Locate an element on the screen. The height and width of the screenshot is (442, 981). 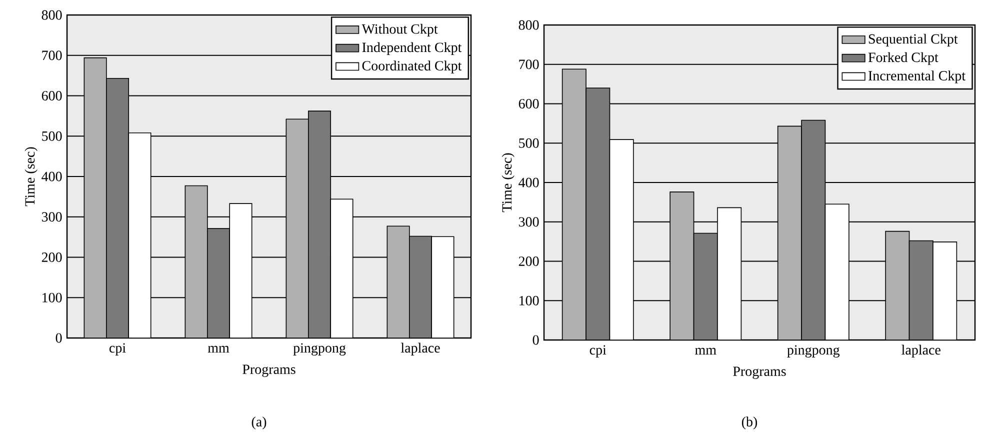
legend-label: Without Ckpt is located at coordinates (400, 30).